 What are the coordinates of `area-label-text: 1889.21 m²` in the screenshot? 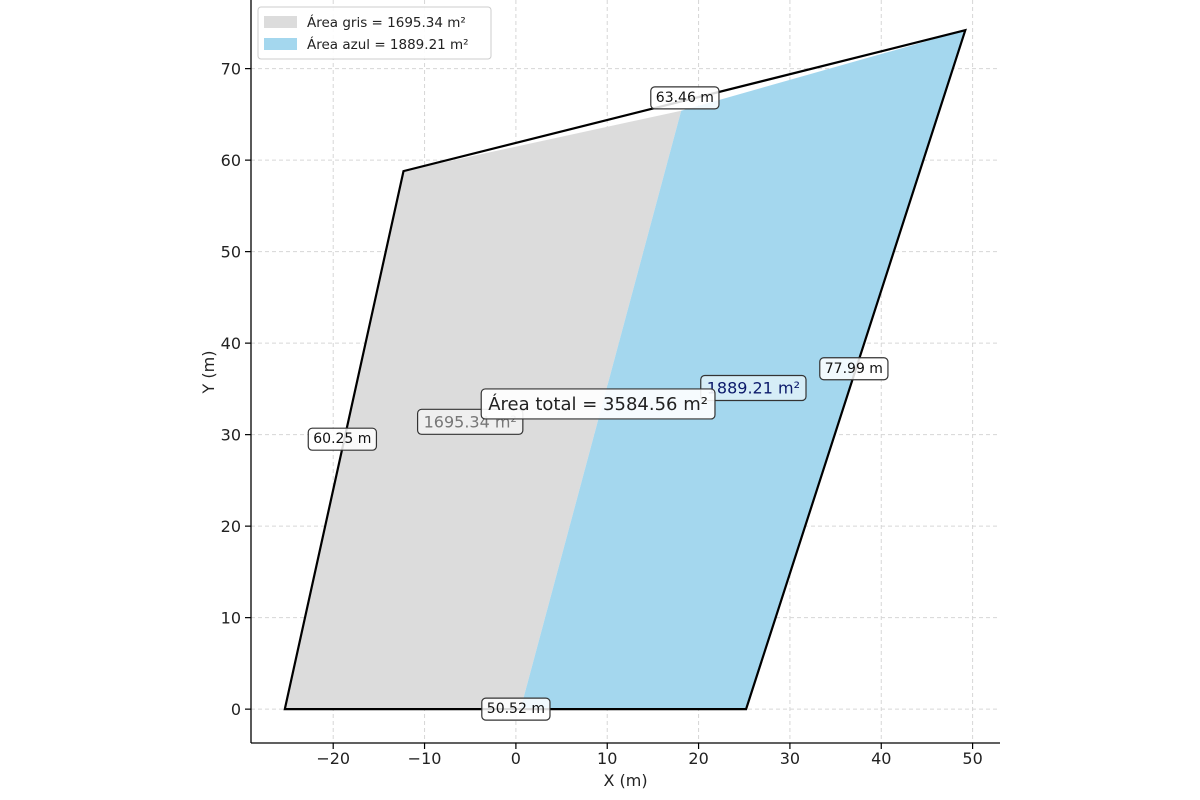 It's located at (753, 387).